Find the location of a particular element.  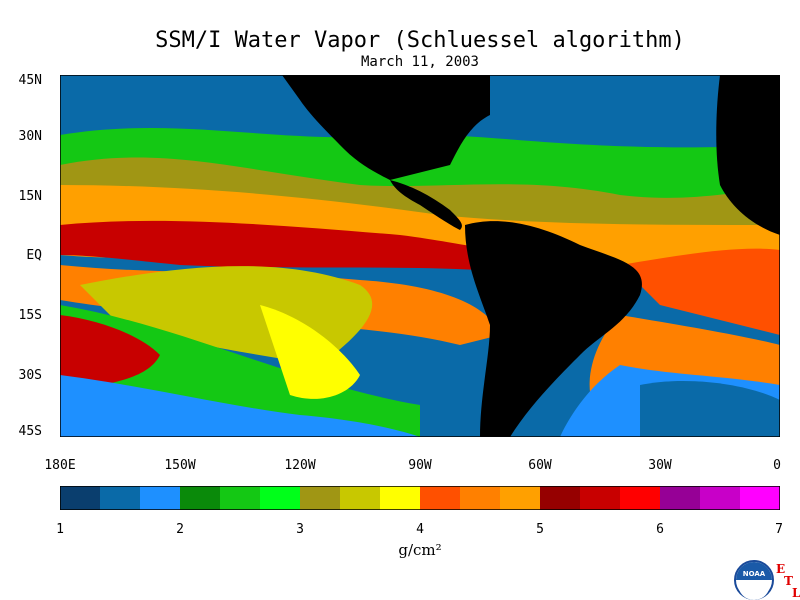

colorbar is located at coordinates (420, 498).